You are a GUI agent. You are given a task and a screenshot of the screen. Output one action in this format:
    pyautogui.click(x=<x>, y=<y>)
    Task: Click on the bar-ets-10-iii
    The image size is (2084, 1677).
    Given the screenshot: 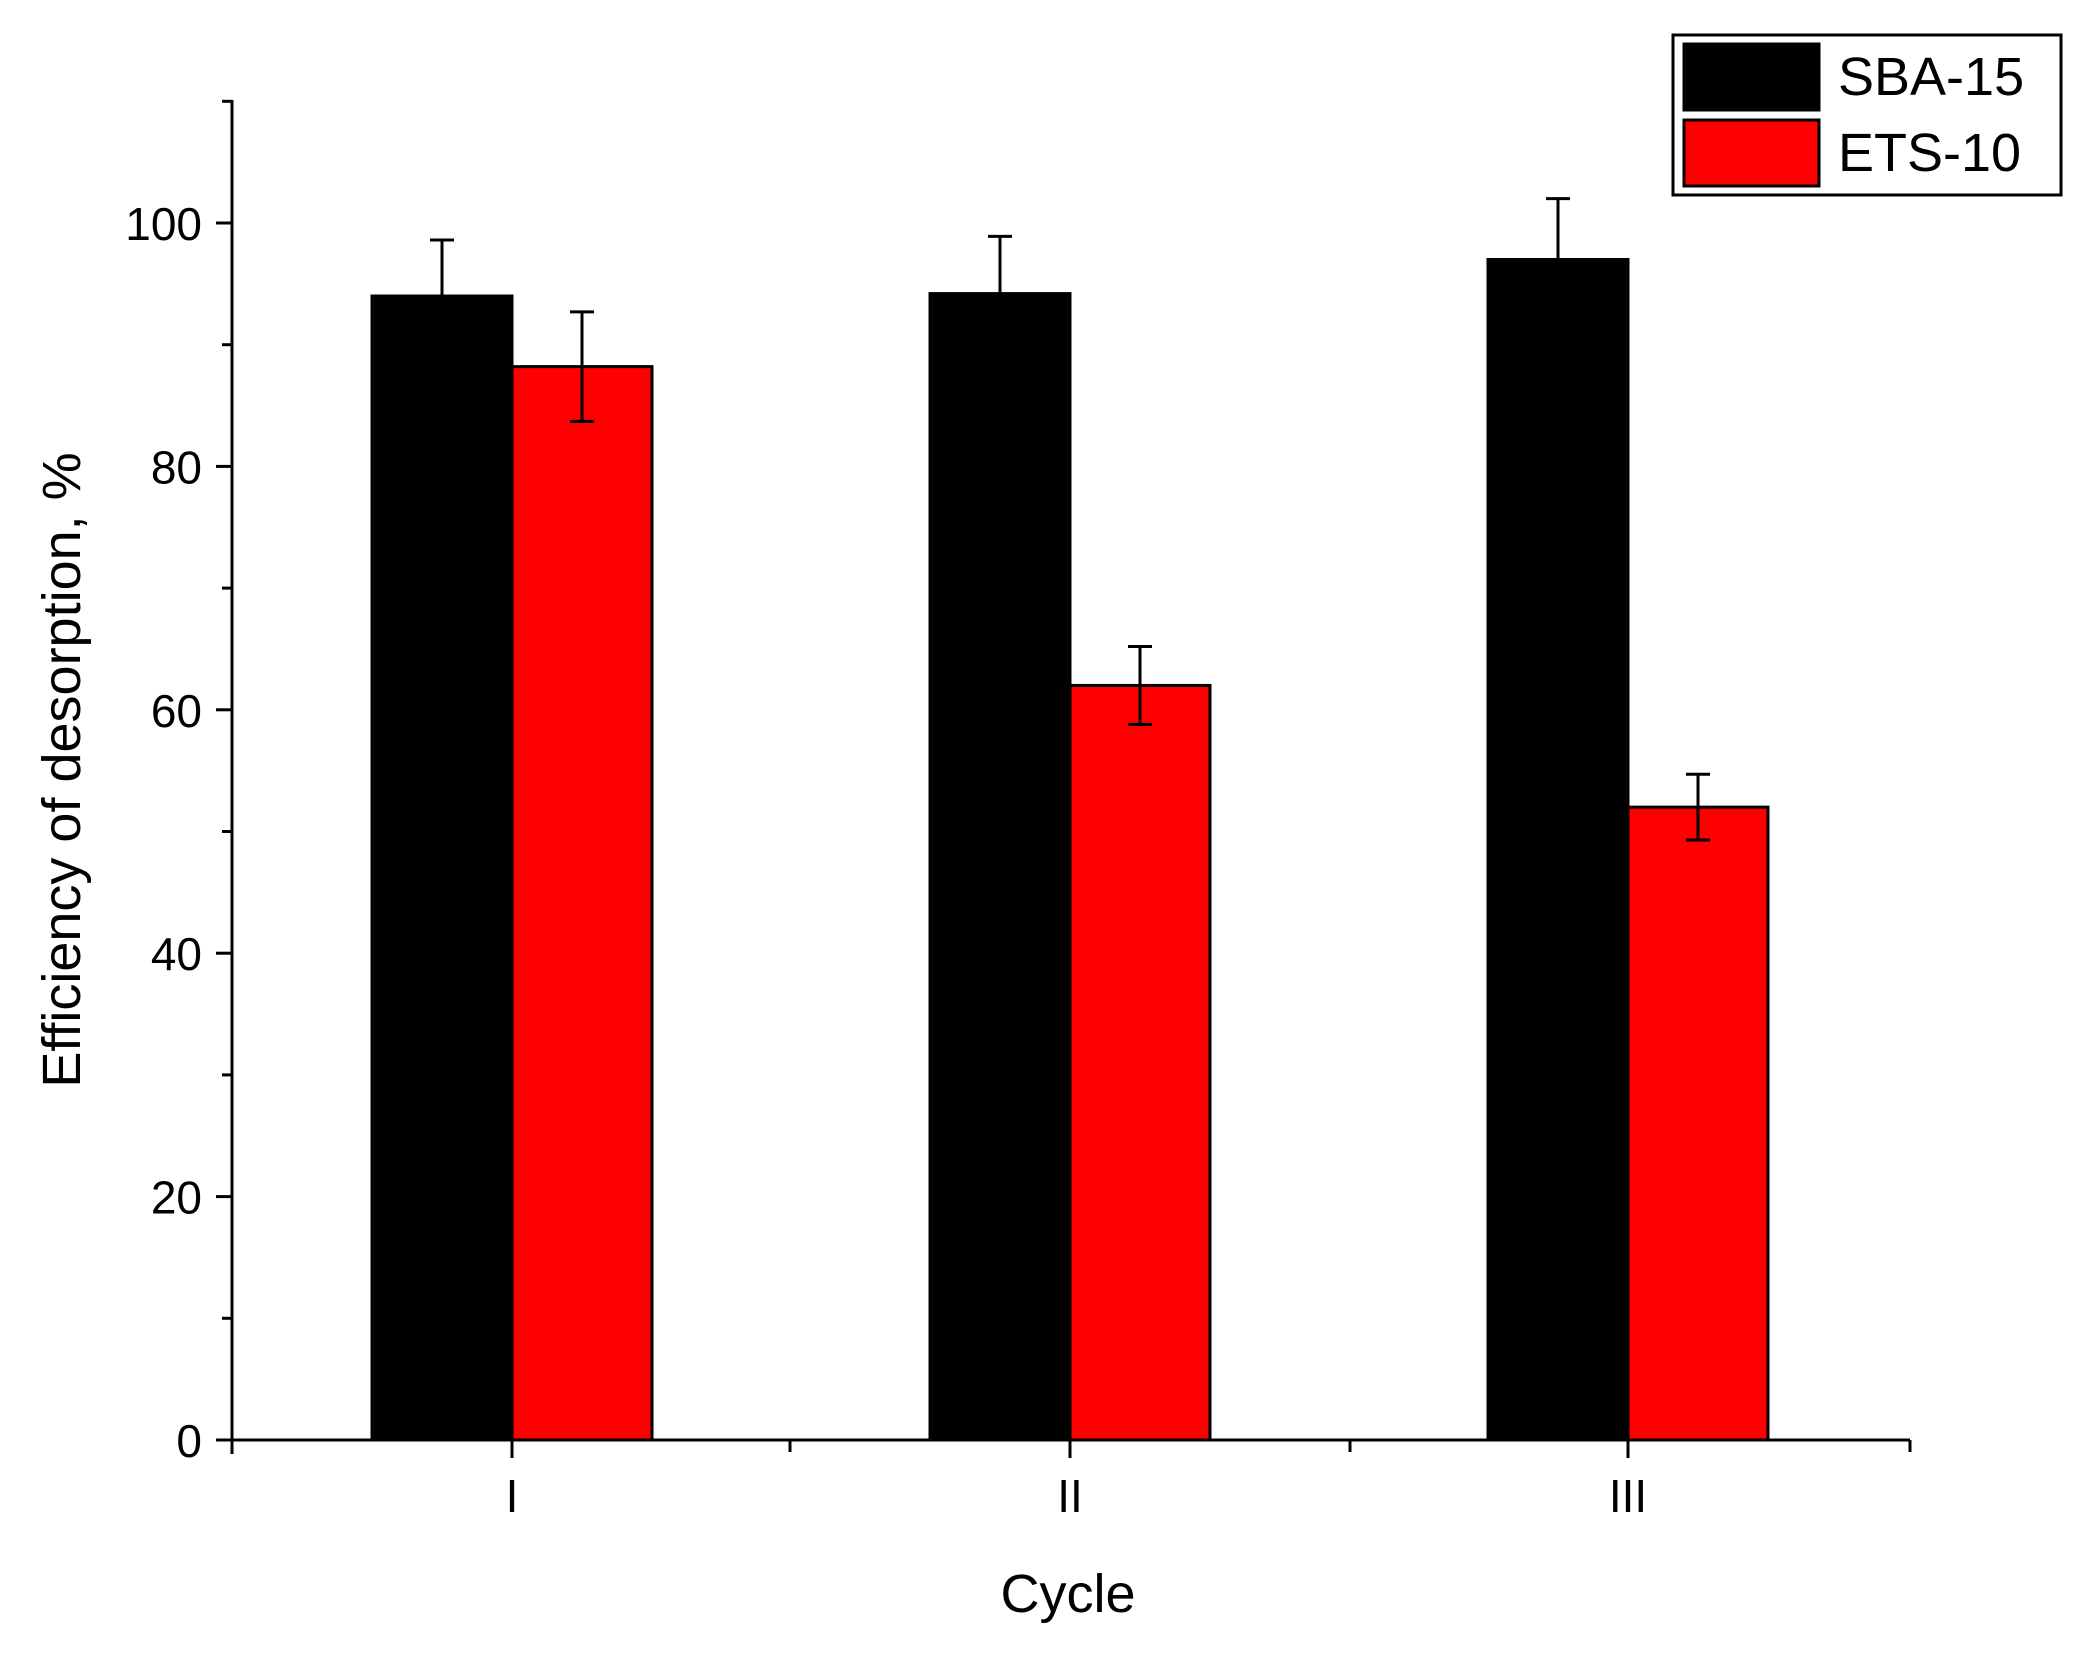 What is the action you would take?
    pyautogui.click(x=1698, y=1123)
    